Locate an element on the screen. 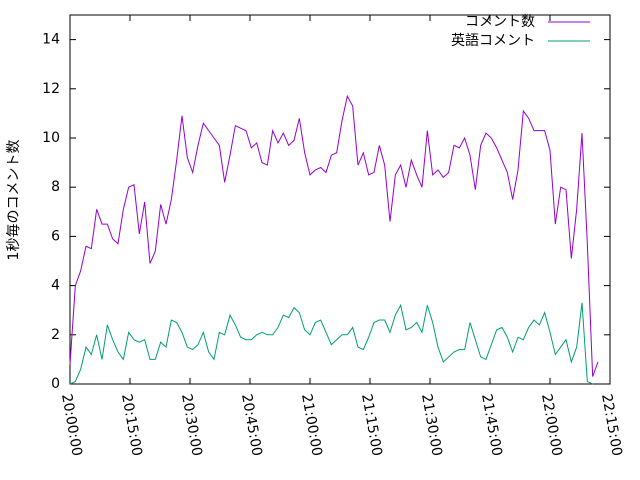  x-tick-label: 21:45:00 is located at coordinates (491, 425).